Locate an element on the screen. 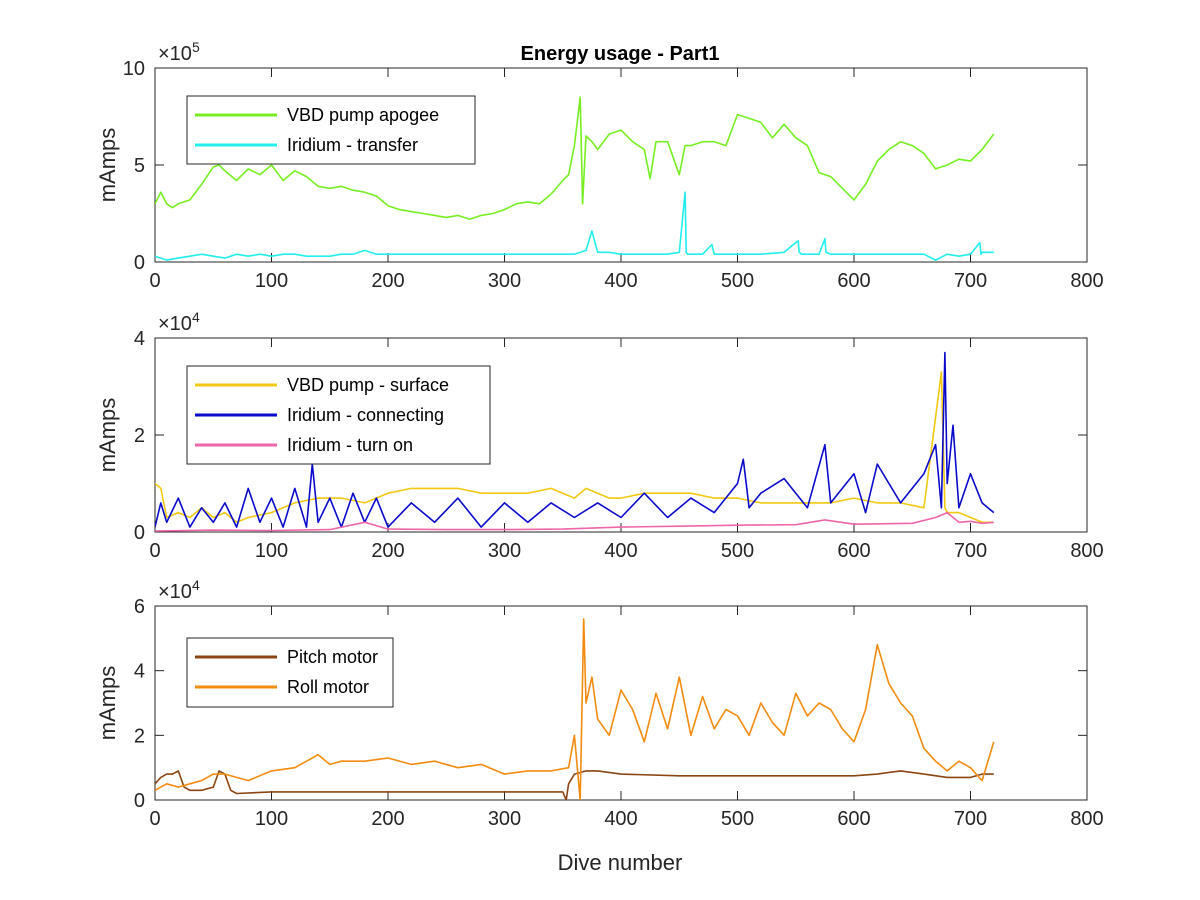 Image resolution: width=1200 pixels, height=900 pixels. y-exponent-label: ×10⁴ is located at coordinates (179, 322).